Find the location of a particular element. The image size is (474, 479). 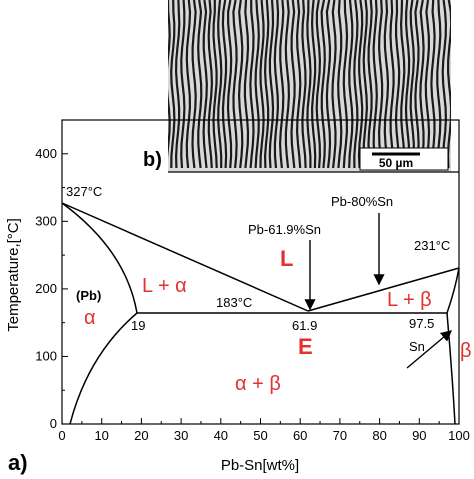

solidus-alpha-curve is located at coordinates (99, 258).